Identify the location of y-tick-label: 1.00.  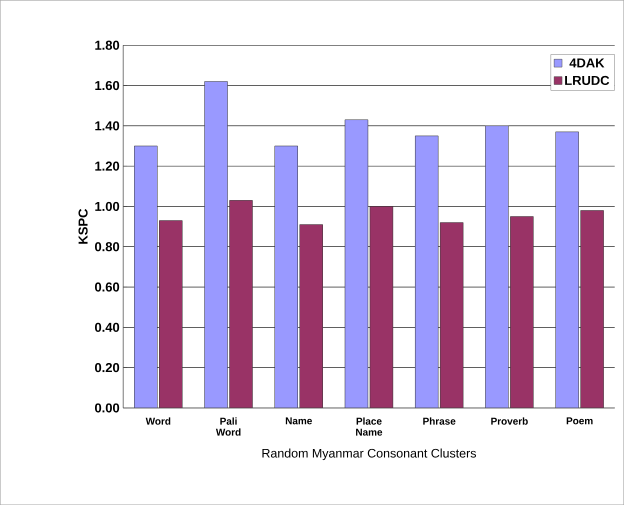
(107, 206).